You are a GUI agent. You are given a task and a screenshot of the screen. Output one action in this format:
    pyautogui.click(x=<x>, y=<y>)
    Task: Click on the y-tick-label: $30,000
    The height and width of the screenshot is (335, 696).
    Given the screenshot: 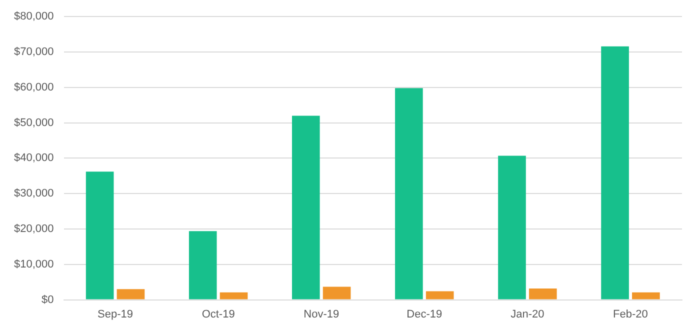 What is the action you would take?
    pyautogui.click(x=34, y=194)
    